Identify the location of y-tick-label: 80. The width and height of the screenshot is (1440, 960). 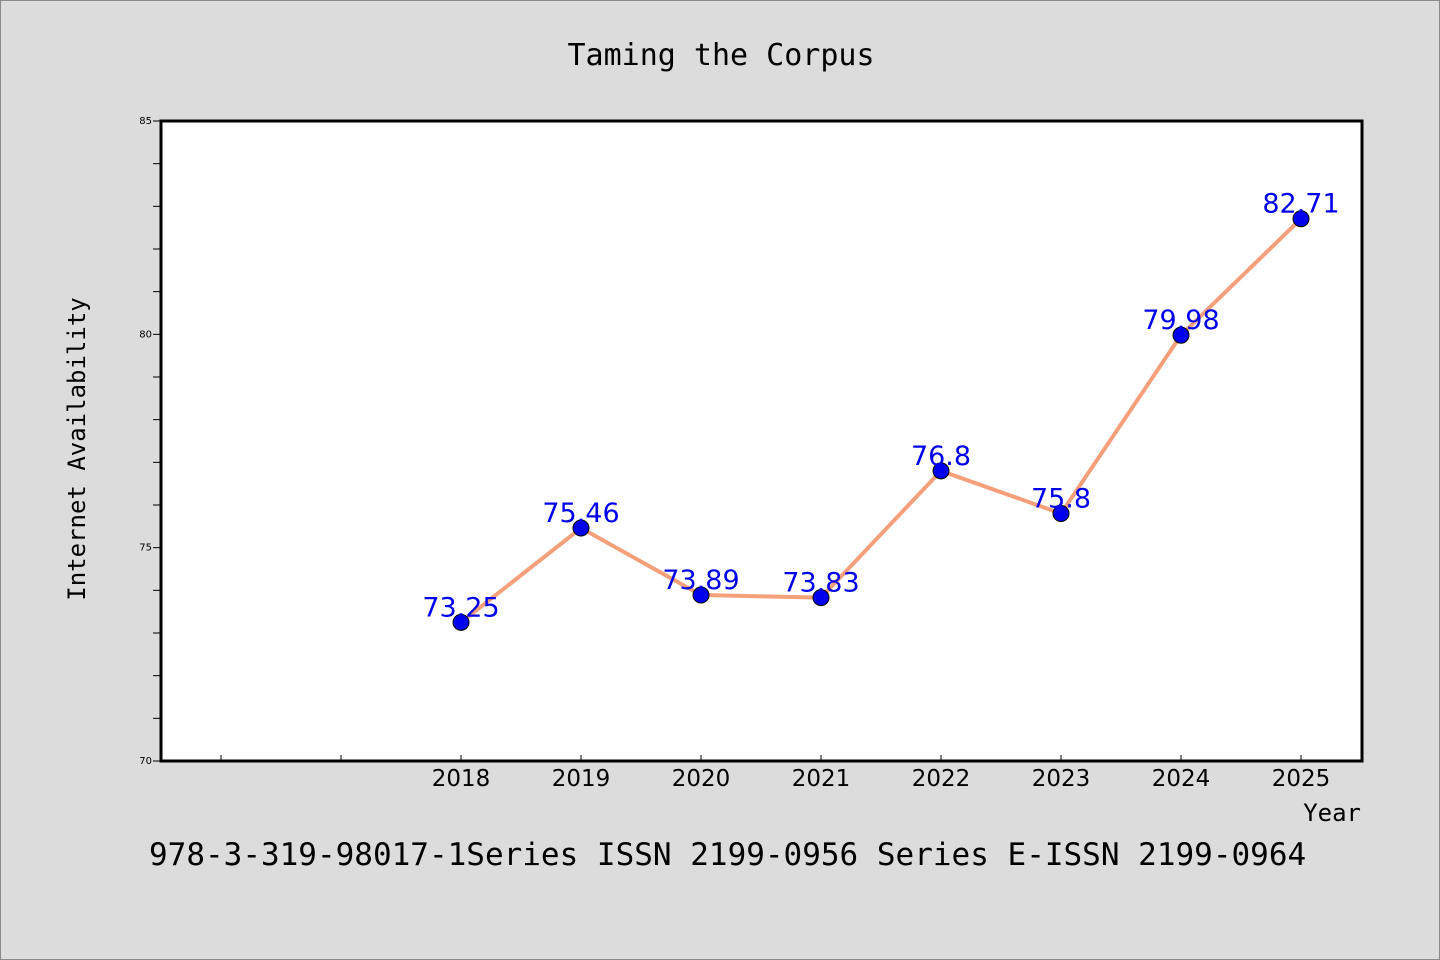
(145, 334).